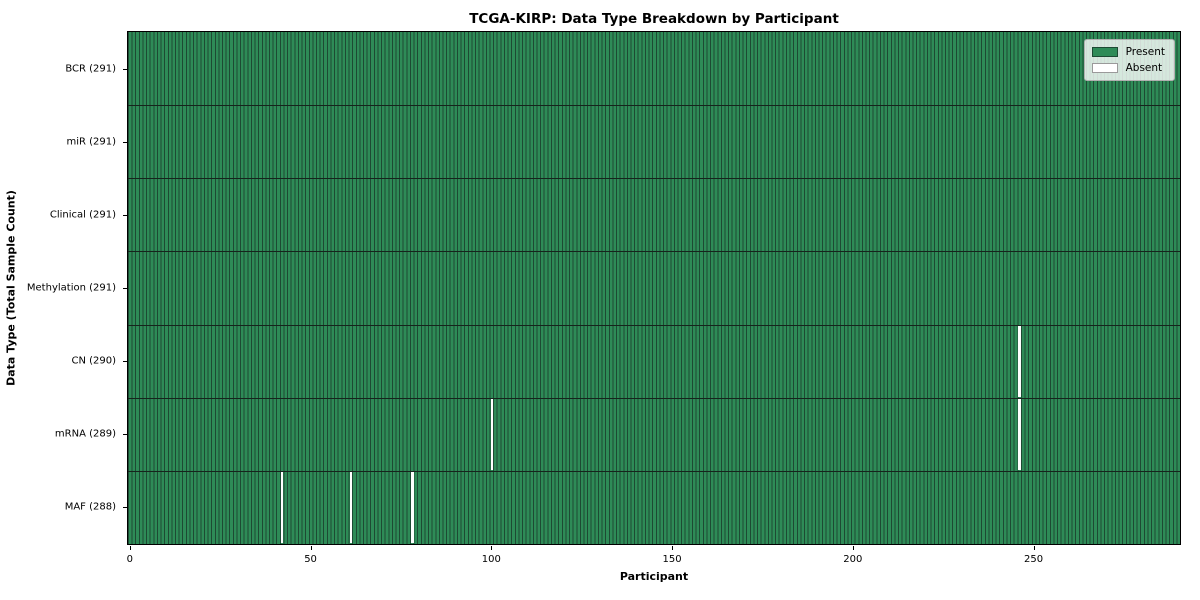 Image resolution: width=1200 pixels, height=600 pixels. Describe the element at coordinates (654, 576) in the screenshot. I see `x-axis-label: Participant` at that location.